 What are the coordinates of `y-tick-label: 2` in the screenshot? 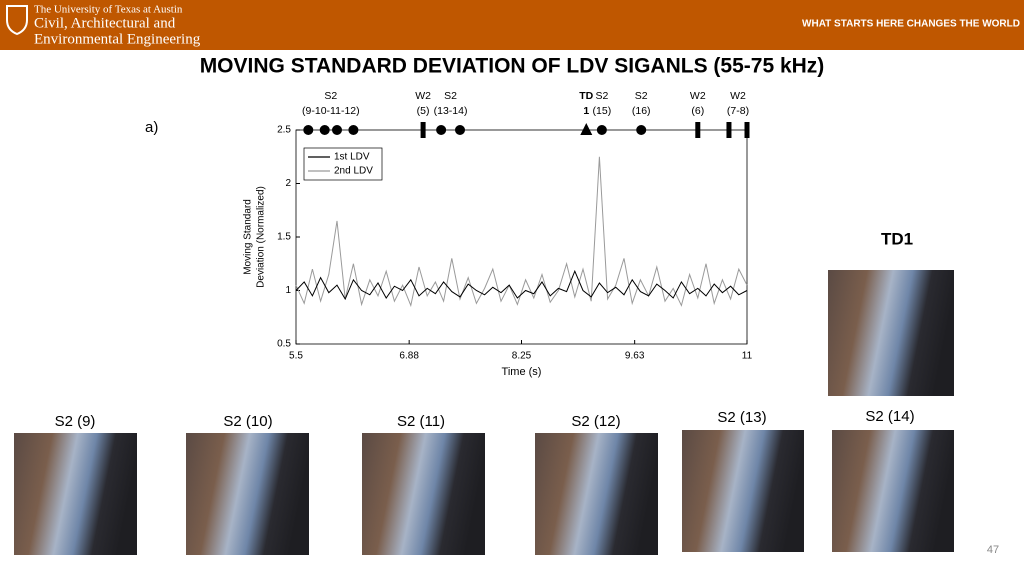 It's located at (288, 183).